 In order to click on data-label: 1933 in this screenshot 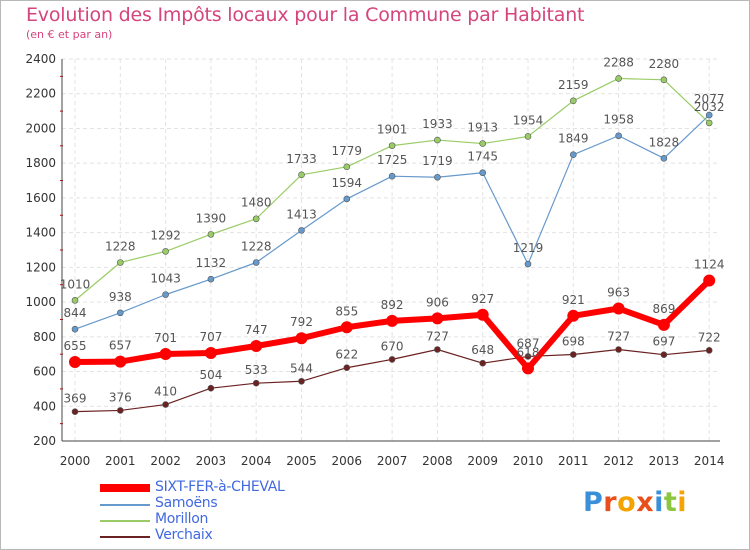, I will do `click(437, 124)`.